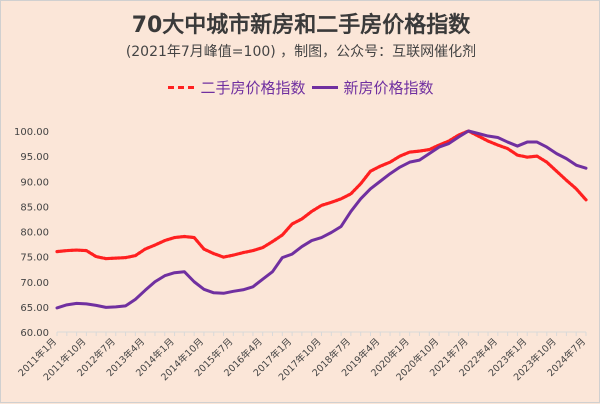 This screenshot has height=404, width=600. I want to click on y-tick-label: 95.00, so click(34, 157).